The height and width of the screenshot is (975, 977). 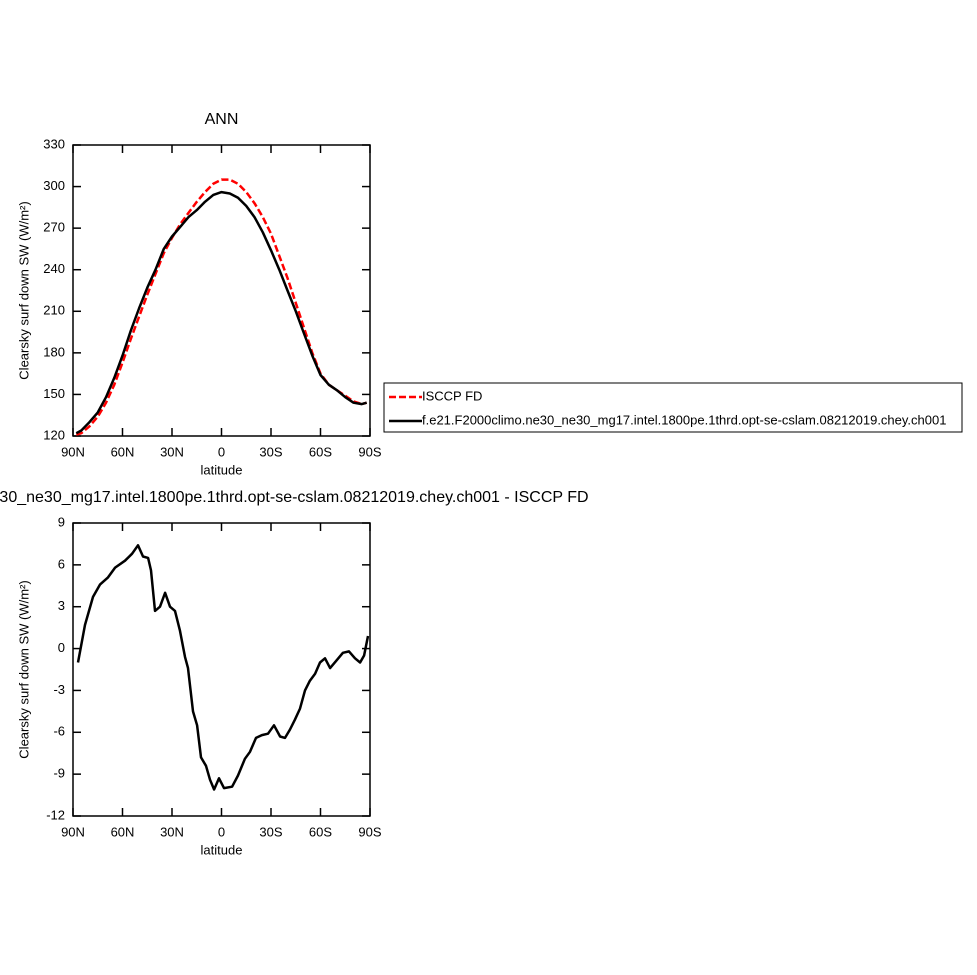 I want to click on y-tick-label: -6, so click(x=59, y=731).